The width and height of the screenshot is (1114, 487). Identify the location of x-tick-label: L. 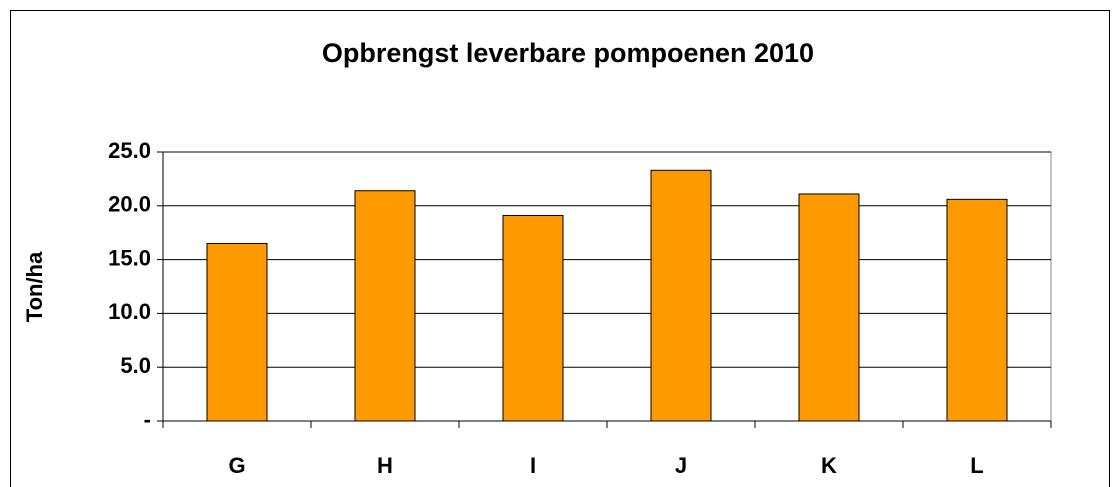
(976, 465).